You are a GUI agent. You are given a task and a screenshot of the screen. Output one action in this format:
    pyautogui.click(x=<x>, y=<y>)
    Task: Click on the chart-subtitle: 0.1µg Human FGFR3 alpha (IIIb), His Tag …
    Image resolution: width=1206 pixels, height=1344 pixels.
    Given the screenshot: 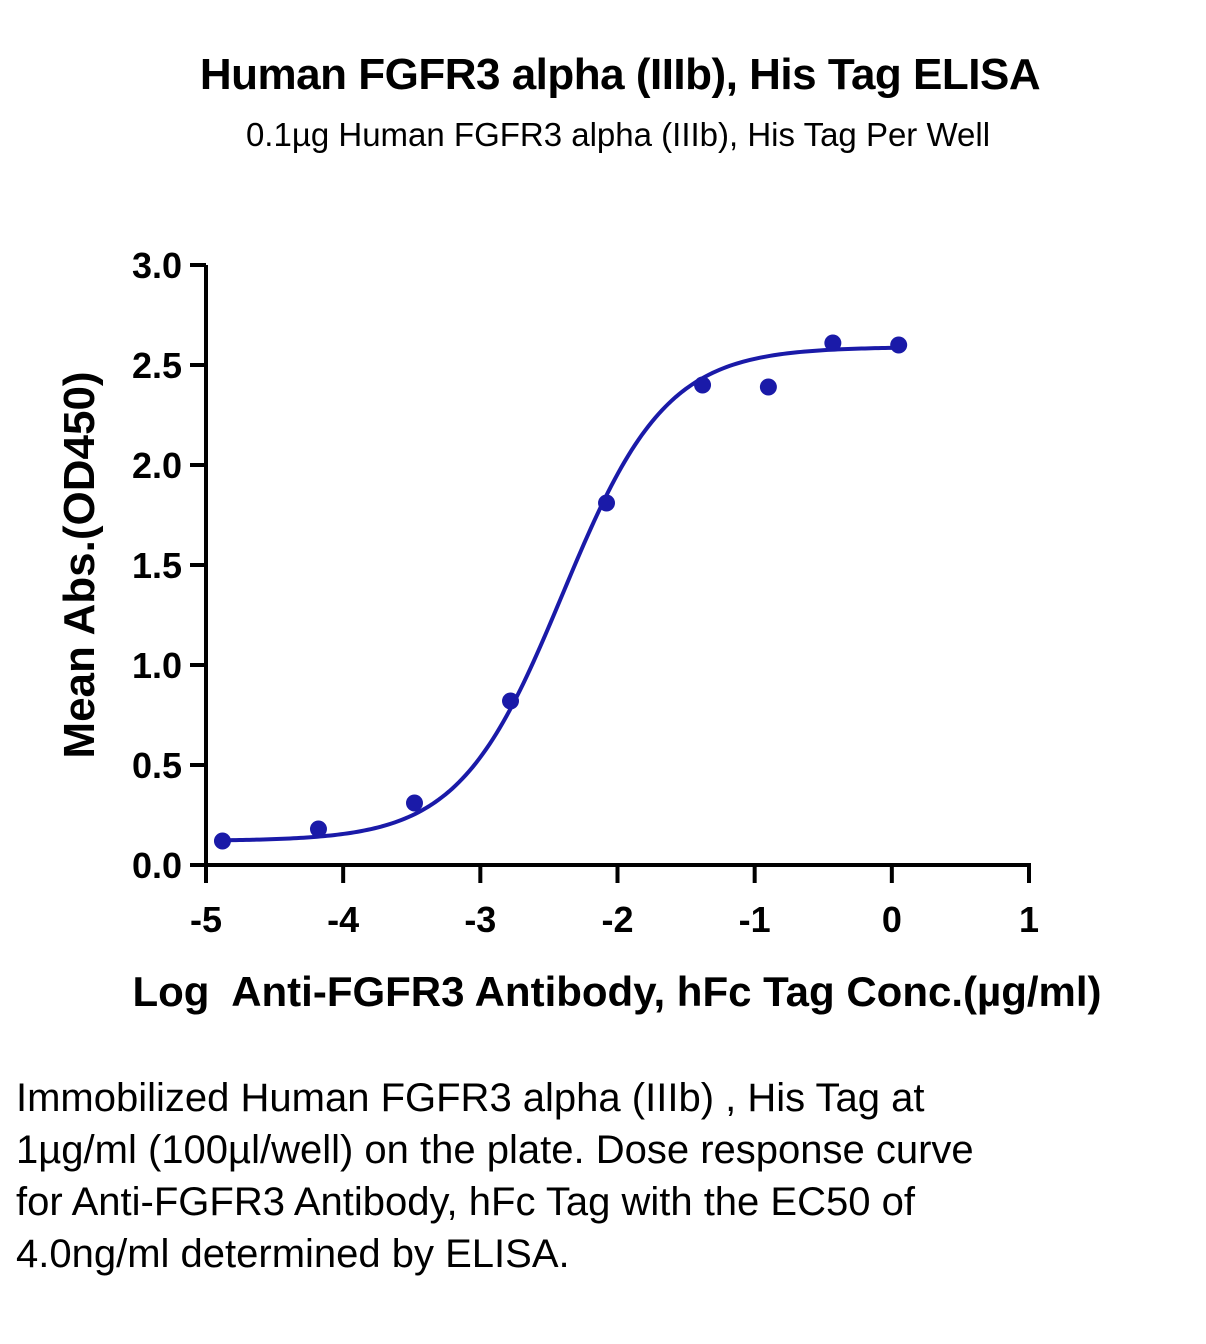 What is the action you would take?
    pyautogui.click(x=618, y=134)
    